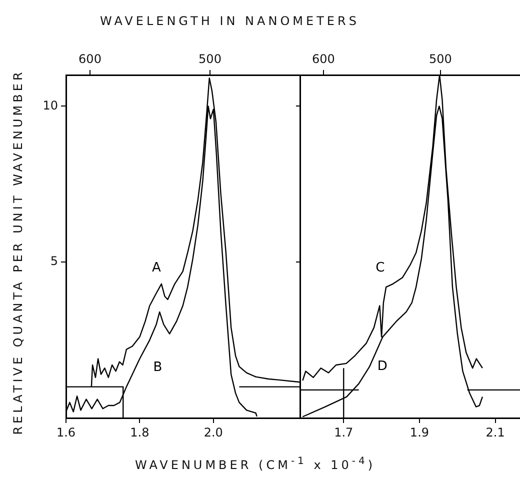 The width and height of the screenshot is (520, 492). What do you see at coordinates (140, 432) in the screenshot?
I see `x-tick-label: 1.8` at bounding box center [140, 432].